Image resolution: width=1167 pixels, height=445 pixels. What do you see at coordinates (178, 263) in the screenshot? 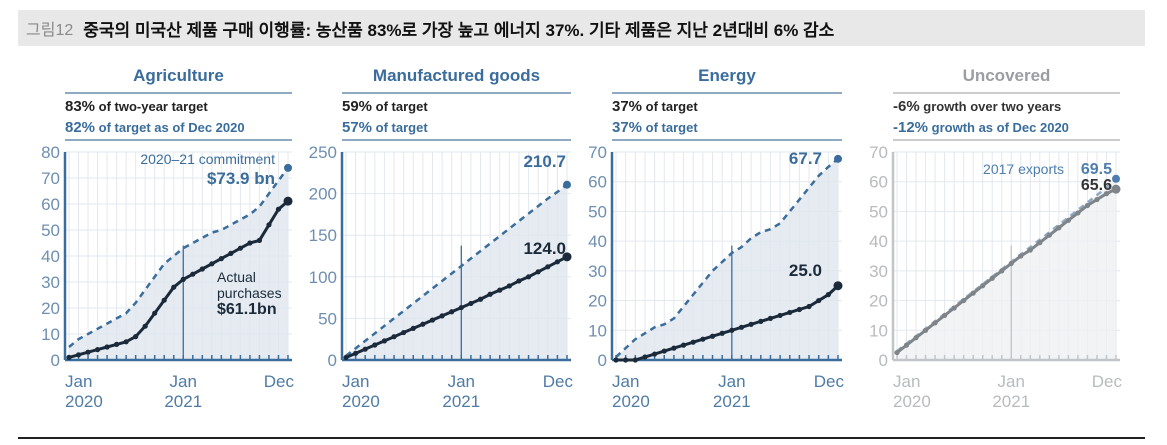
I see `target-gap-area` at bounding box center [178, 263].